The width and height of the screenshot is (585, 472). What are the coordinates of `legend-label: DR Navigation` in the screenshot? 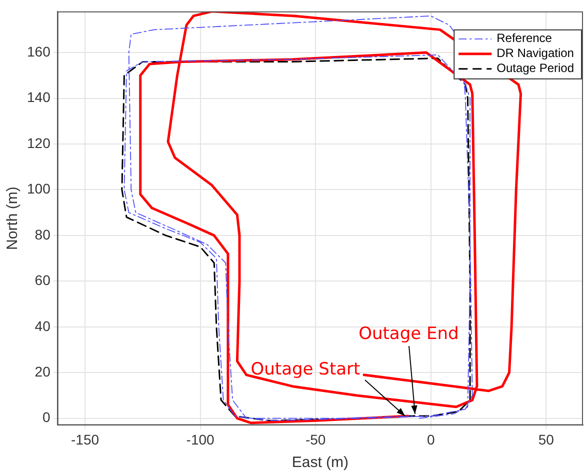 It's located at (535, 53).